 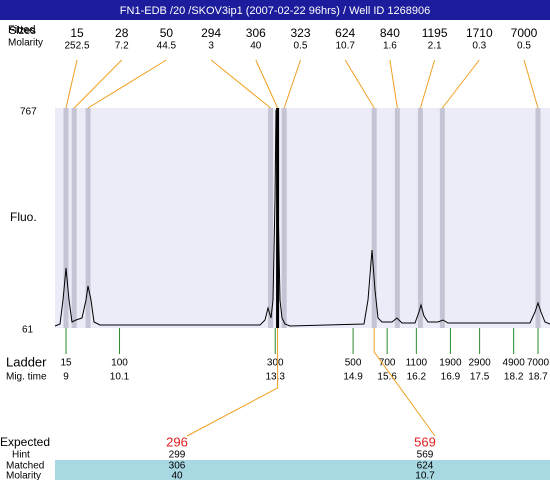 I want to click on peak-size: 624, so click(x=345, y=33).